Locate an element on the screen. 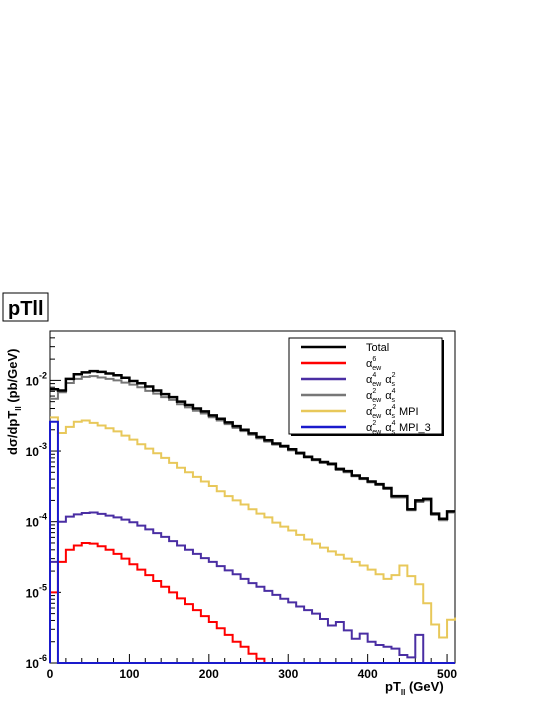 The height and width of the screenshot is (705, 545). x-tick-label: 300 is located at coordinates (288, 674).